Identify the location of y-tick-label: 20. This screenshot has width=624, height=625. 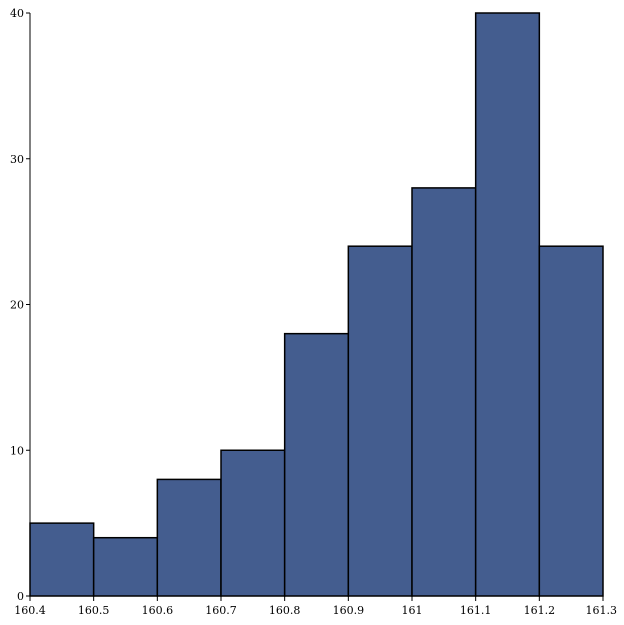
(17, 305).